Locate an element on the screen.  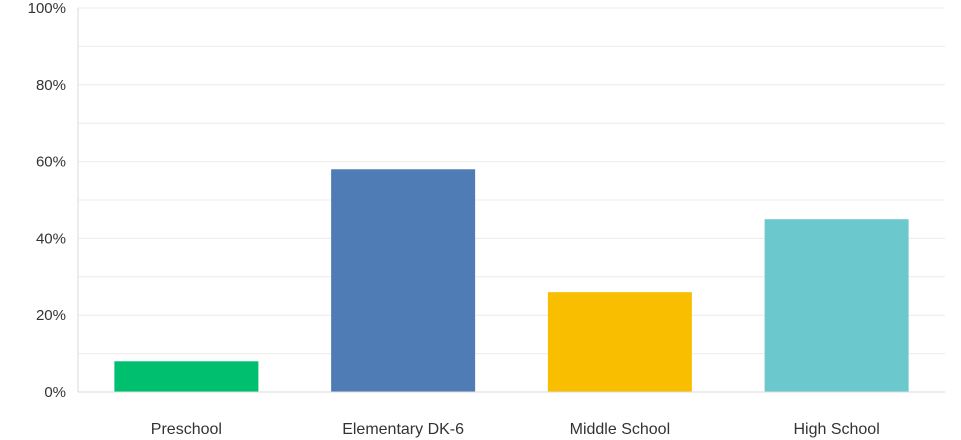
y-tick-label: 0% is located at coordinates (55, 392).